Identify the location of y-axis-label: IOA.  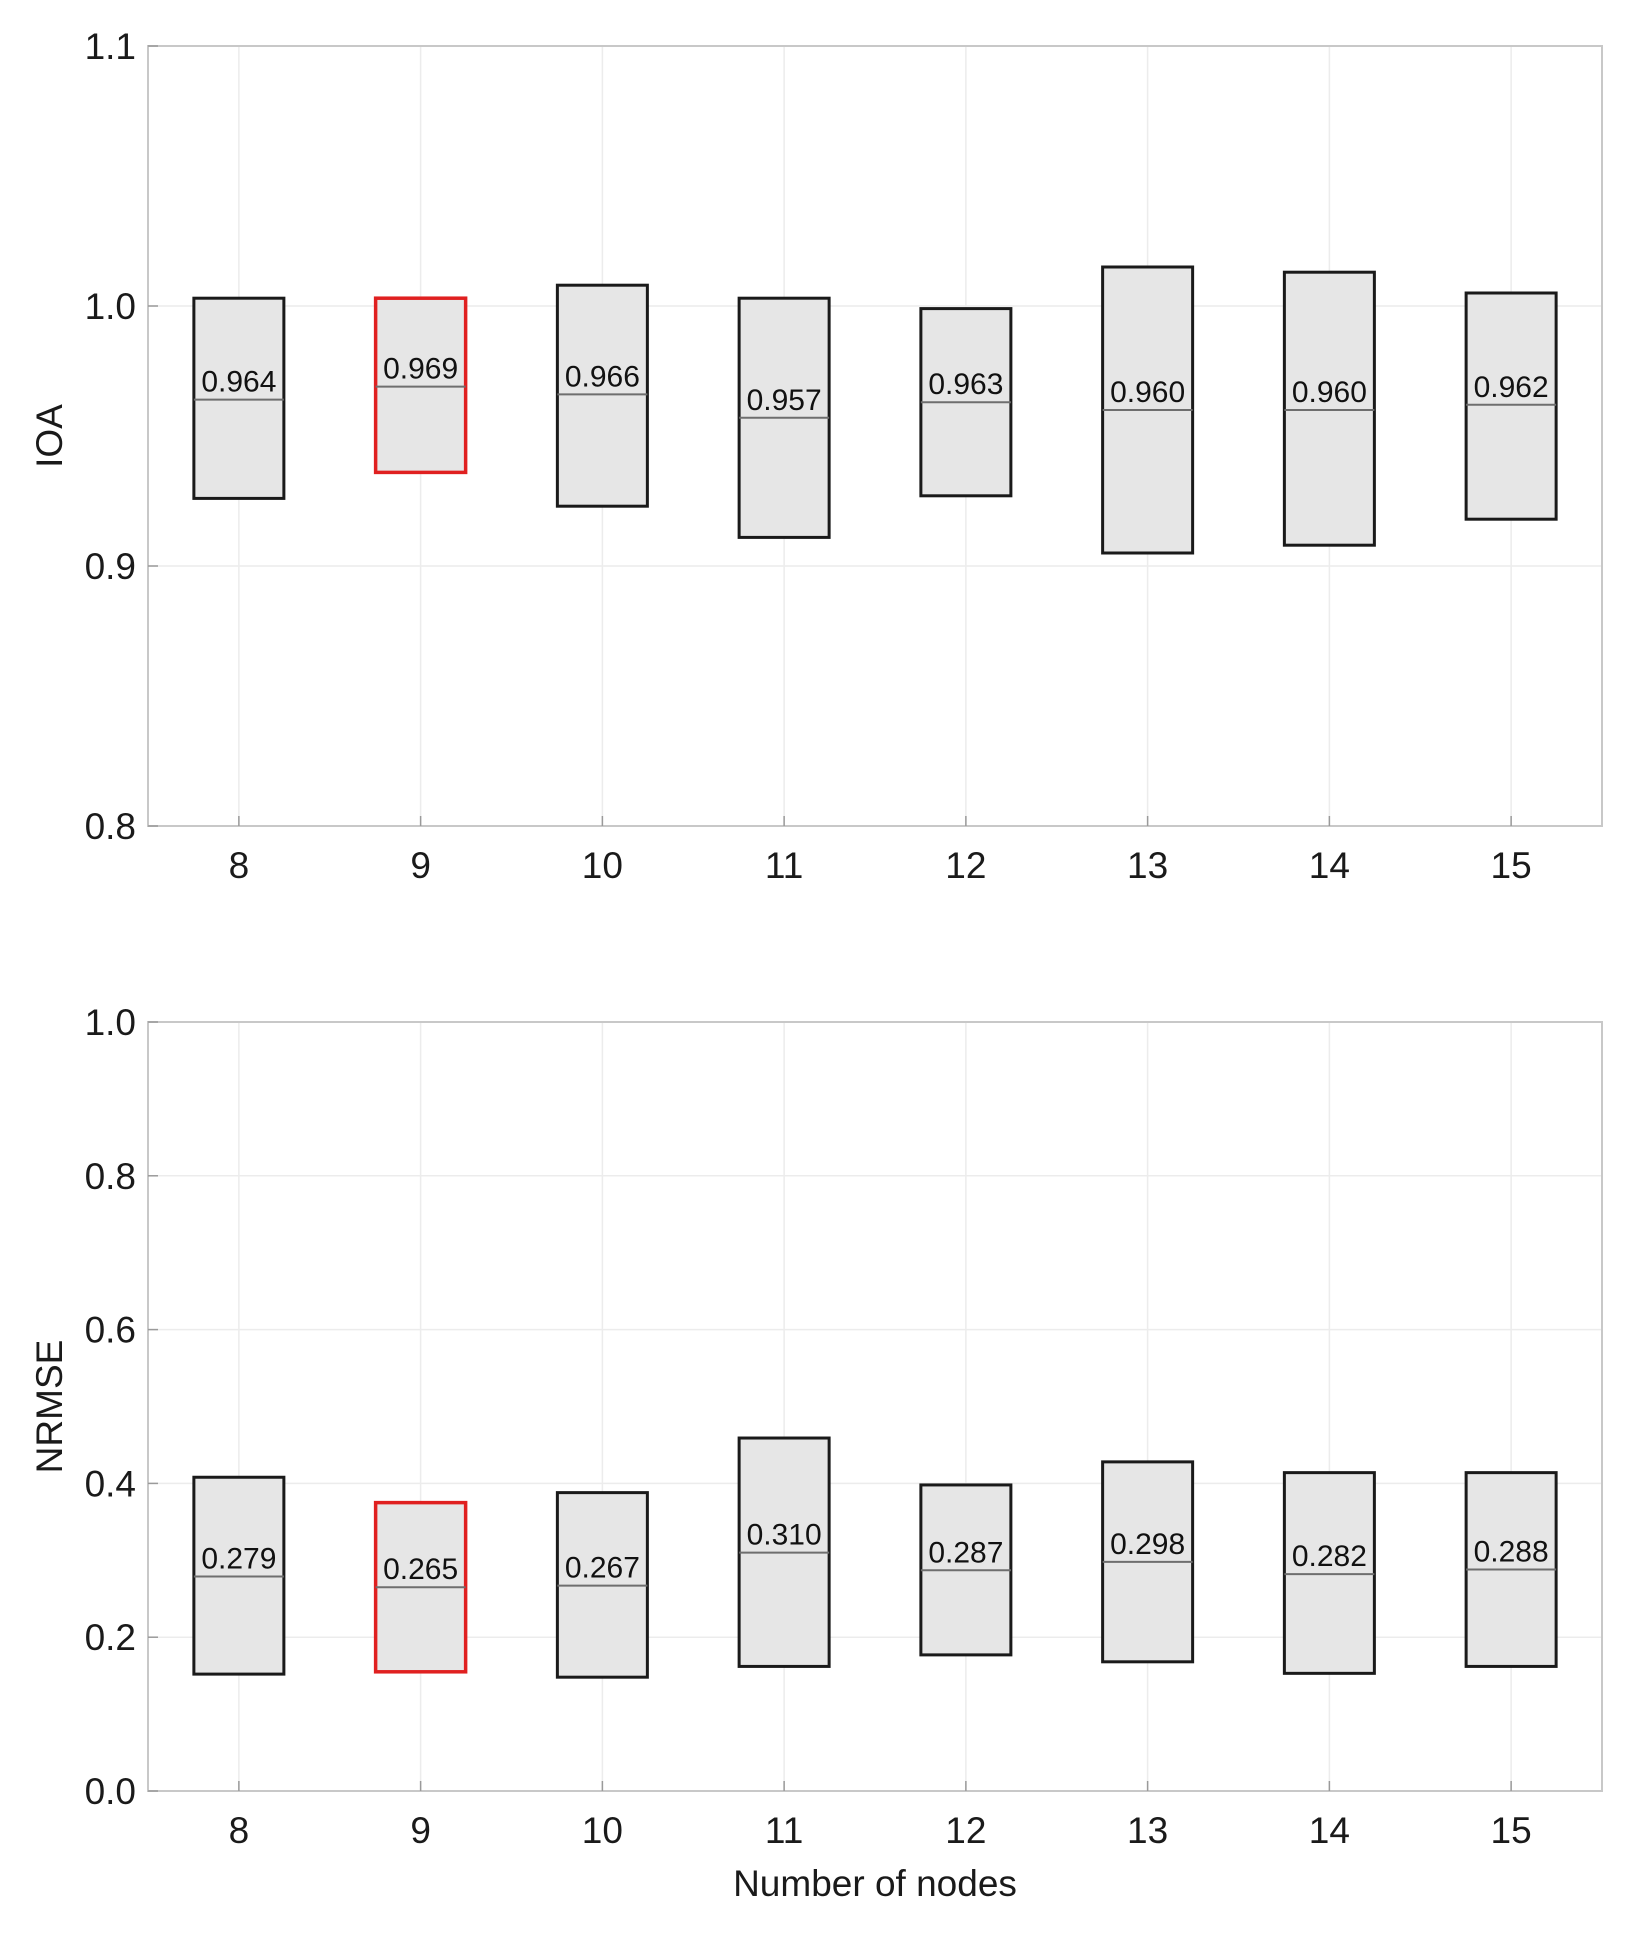
(49, 436).